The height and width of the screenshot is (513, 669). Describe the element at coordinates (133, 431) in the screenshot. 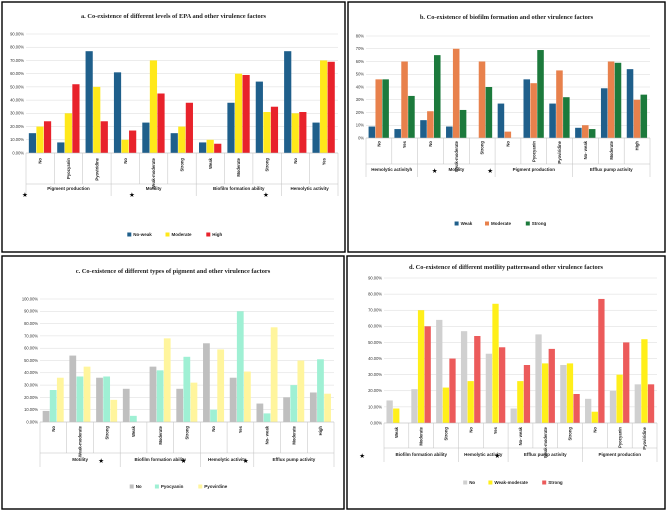

I see `x-category-label: Weak` at that location.